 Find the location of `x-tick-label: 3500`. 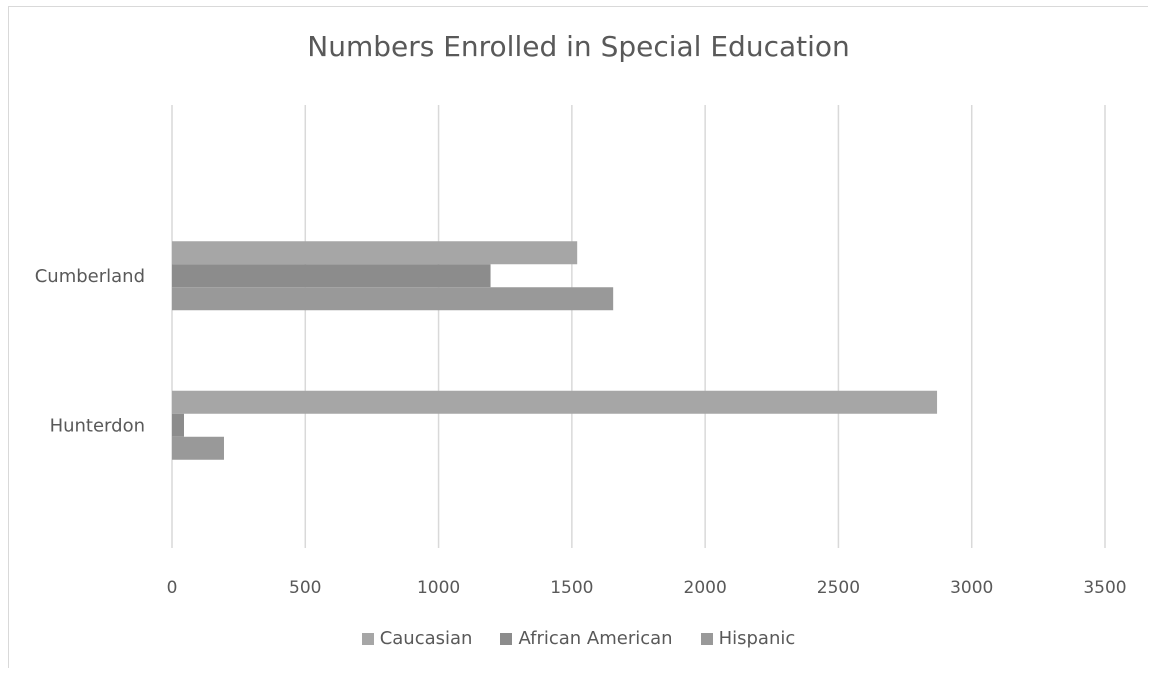

x-tick-label: 3500 is located at coordinates (1104, 588).